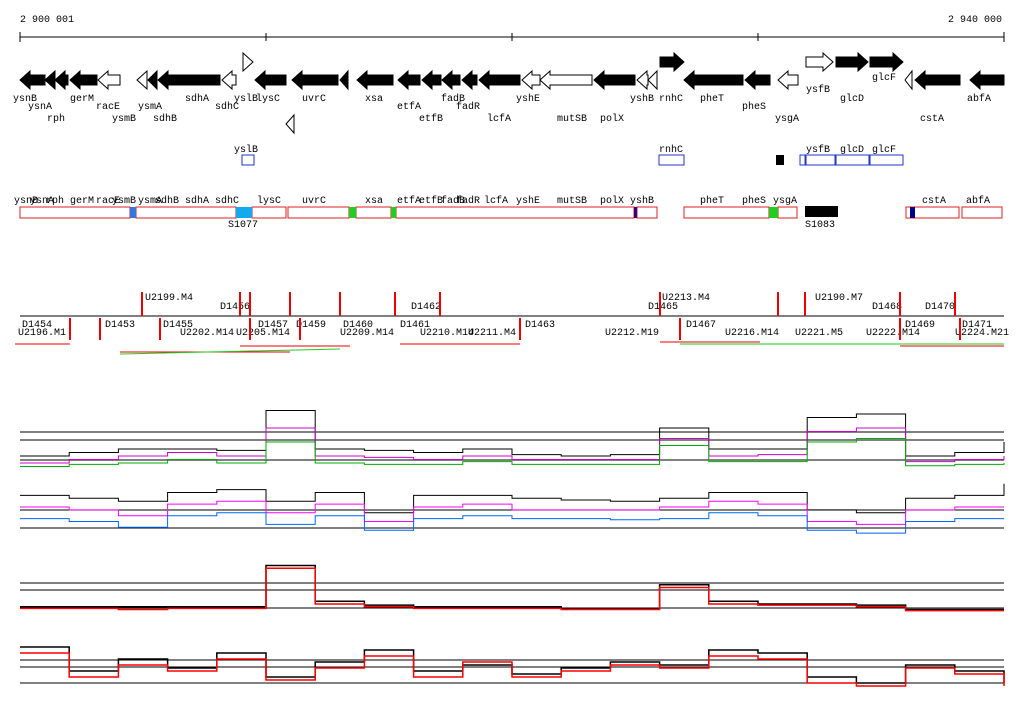  Describe the element at coordinates (978, 201) in the screenshot. I see `segment-label: abfA` at that location.